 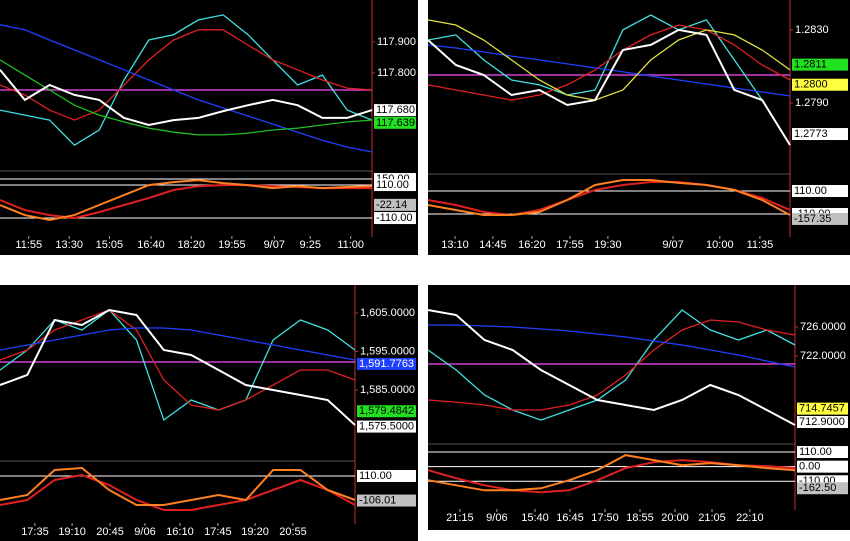 I want to click on x-tick-label: 22:10, so click(x=750, y=518).